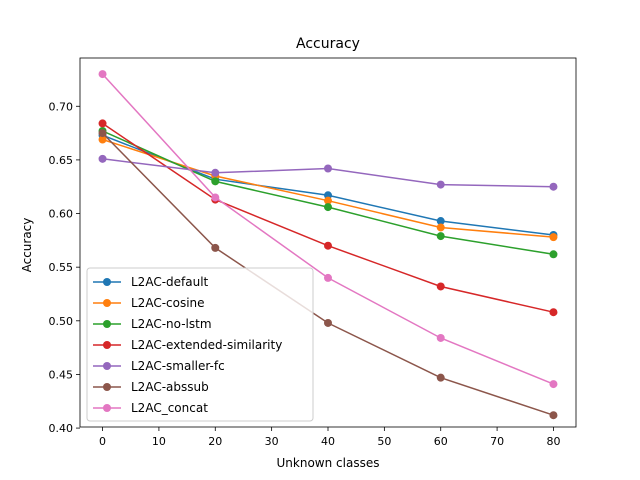 The width and height of the screenshot is (640, 480). What do you see at coordinates (61, 214) in the screenshot?
I see `y-tick-label: 0.60` at bounding box center [61, 214].